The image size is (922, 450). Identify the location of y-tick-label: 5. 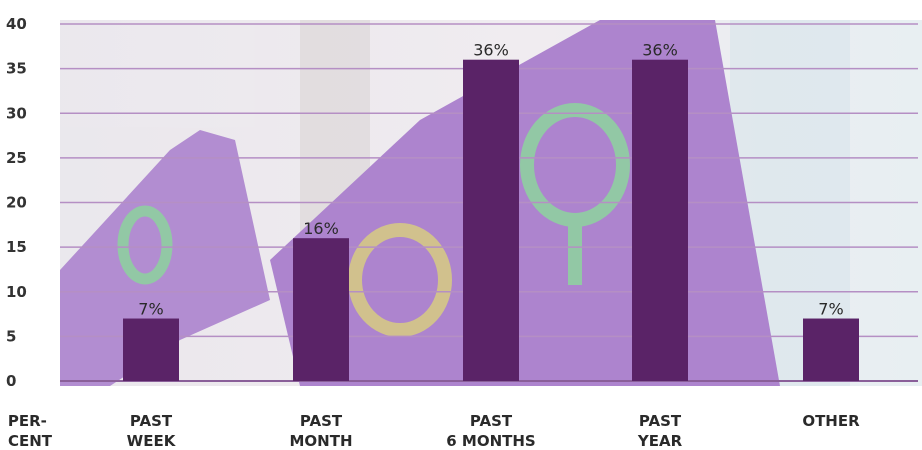
(11, 336).